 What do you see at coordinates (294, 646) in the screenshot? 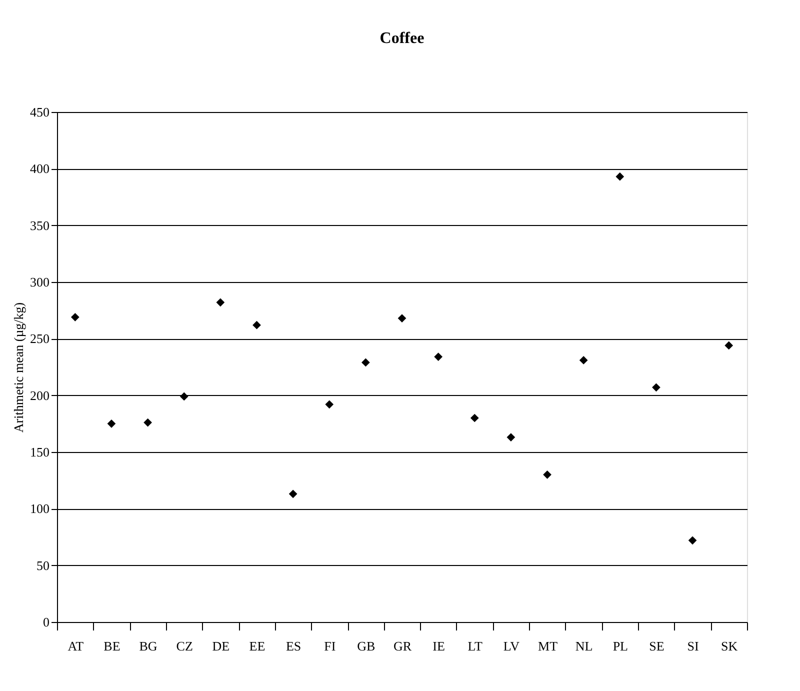
I see `x-tick-label: ES` at bounding box center [294, 646].